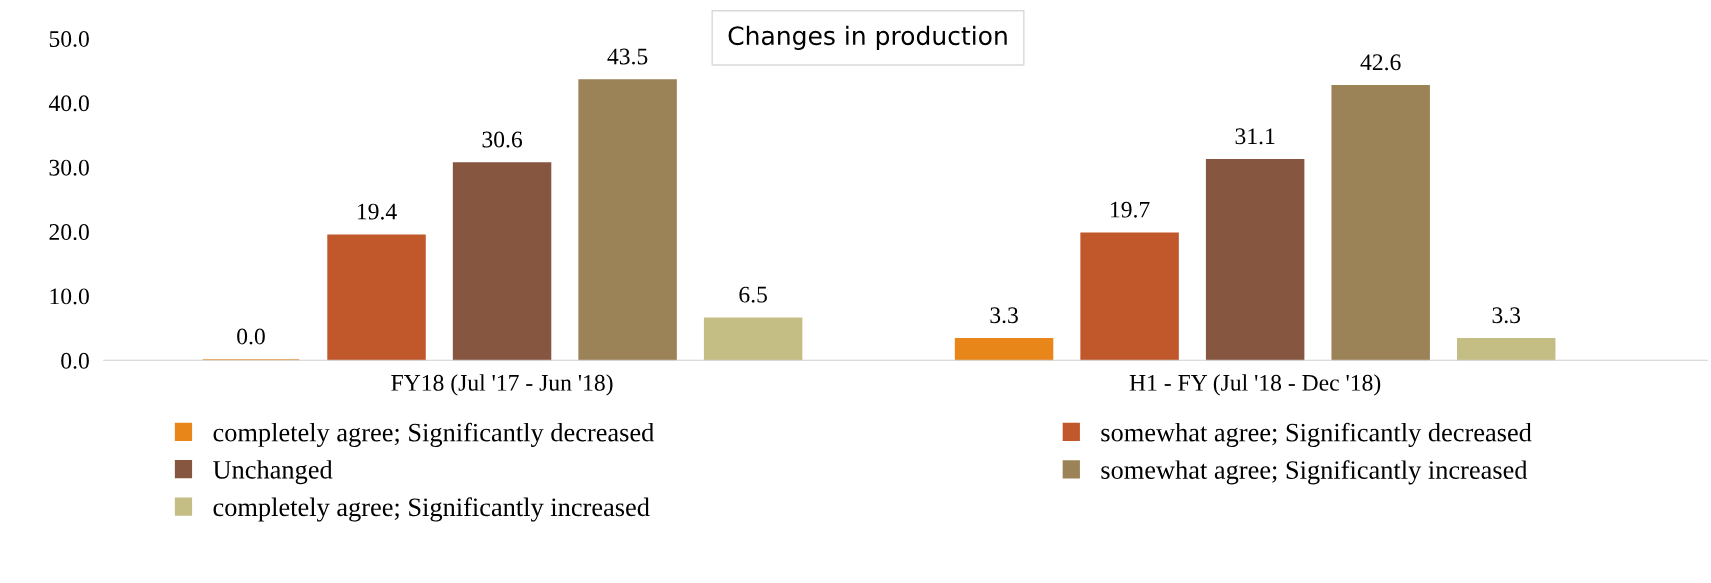 This screenshot has height=583, width=1711. What do you see at coordinates (69, 232) in the screenshot?
I see `y-tick-label: 20.0` at bounding box center [69, 232].